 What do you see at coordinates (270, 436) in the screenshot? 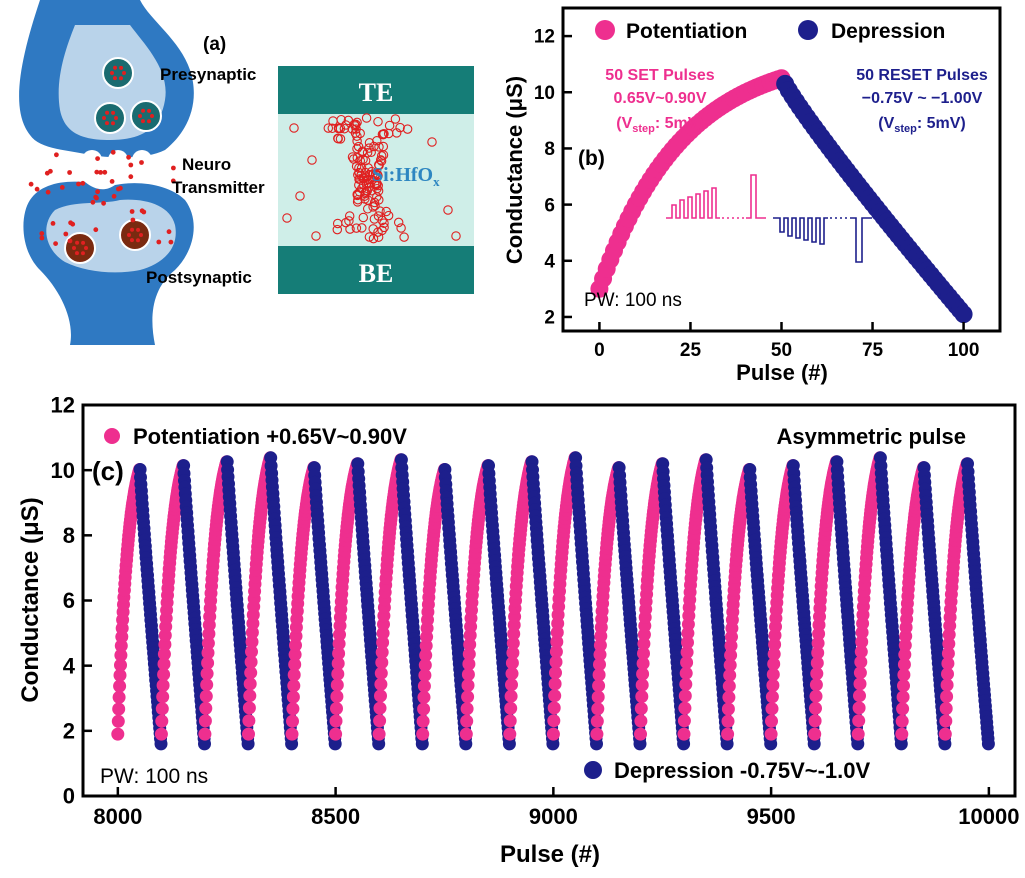
I see `legend-potentiation-label: Potentiation +0.65V~0.90V` at bounding box center [270, 436].